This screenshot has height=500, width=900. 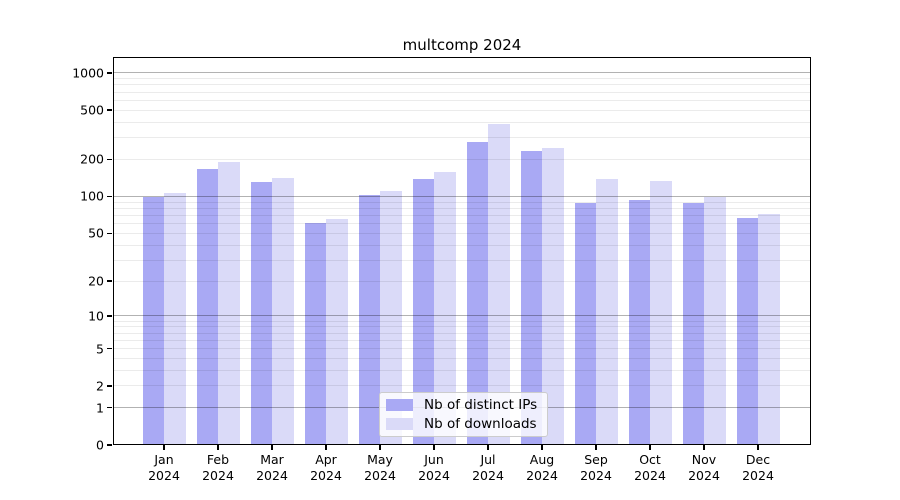 What do you see at coordinates (481, 405) in the screenshot?
I see `legend-label-distinct-ips: Nb of distinct IPs` at bounding box center [481, 405].